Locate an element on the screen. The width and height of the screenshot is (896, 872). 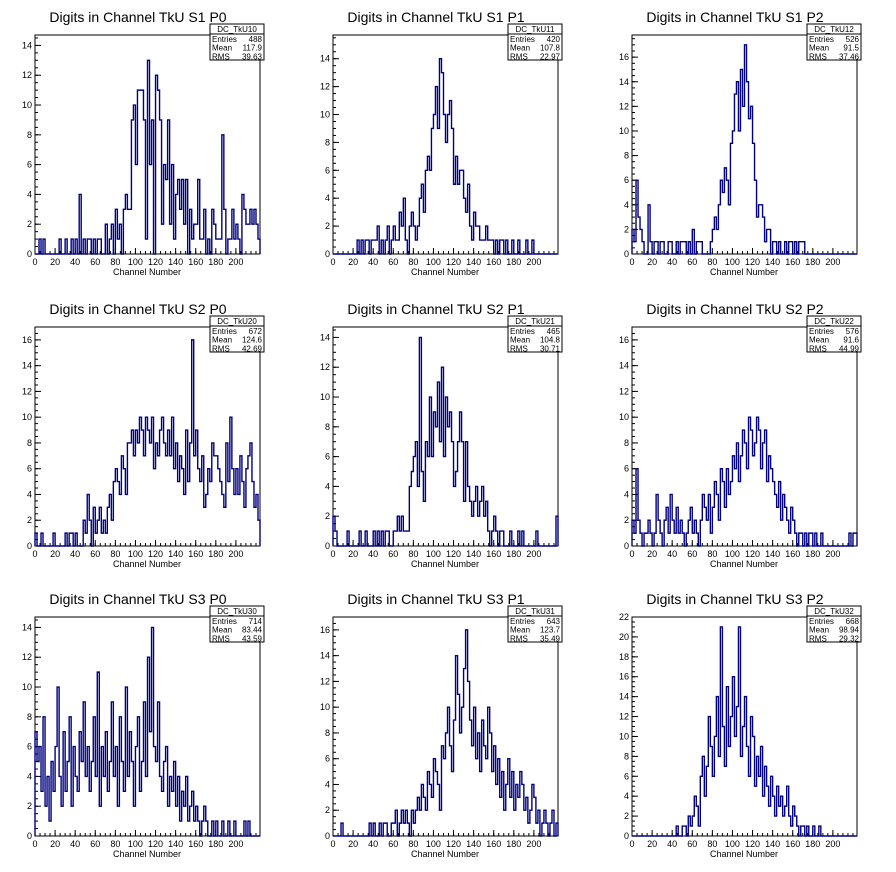
x-tick-label: 180 is located at coordinates (812, 844).